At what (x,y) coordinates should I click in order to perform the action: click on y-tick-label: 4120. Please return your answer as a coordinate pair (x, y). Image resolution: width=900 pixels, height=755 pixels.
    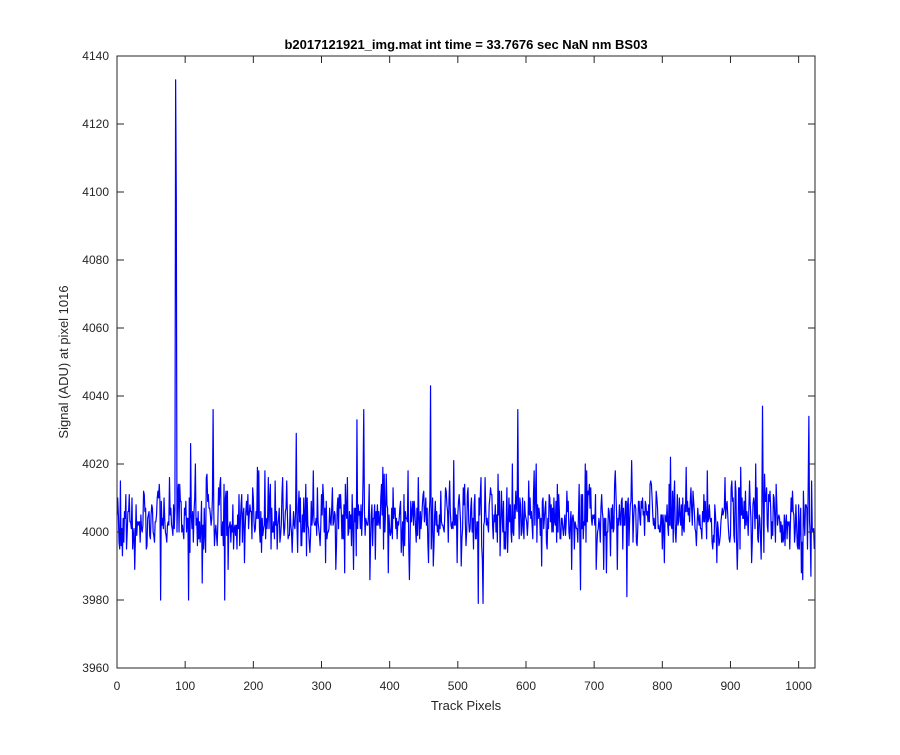
    Looking at the image, I should click on (95, 124).